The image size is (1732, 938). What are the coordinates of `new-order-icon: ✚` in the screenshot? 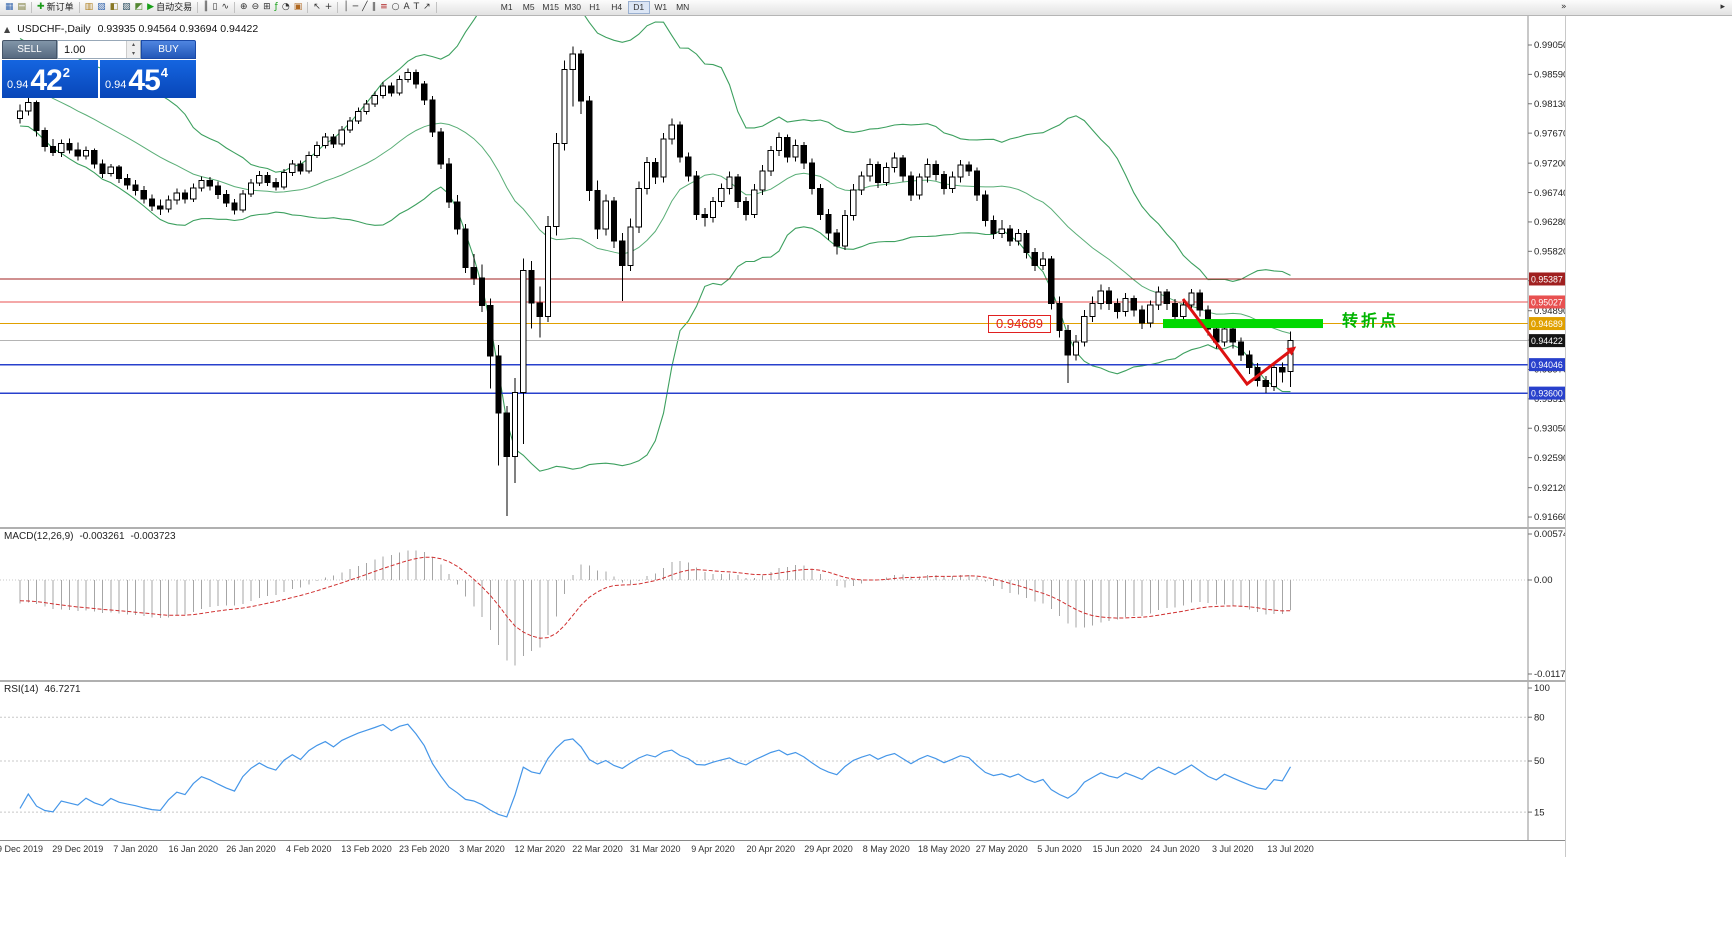 It's located at (41, 7).